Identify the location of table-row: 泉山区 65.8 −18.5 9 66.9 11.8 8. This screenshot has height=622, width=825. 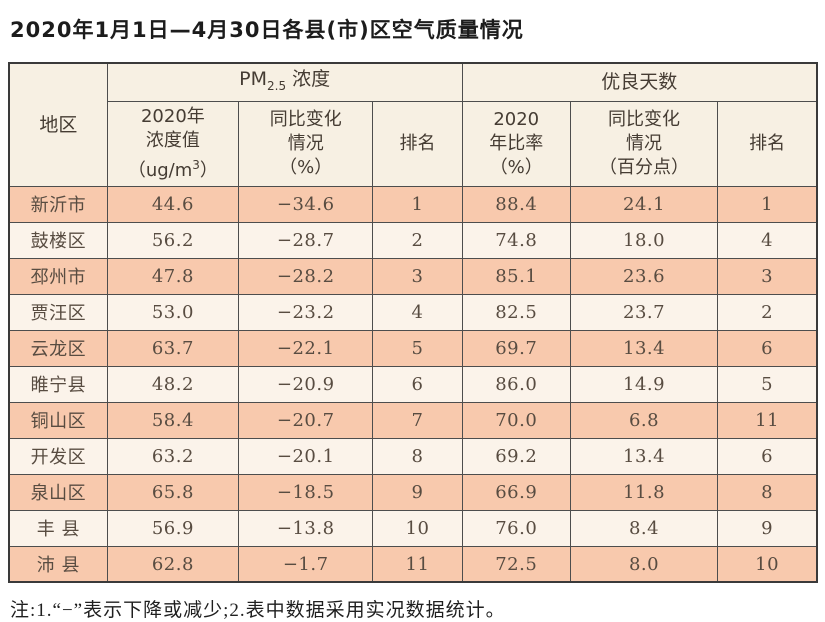
(413, 492).